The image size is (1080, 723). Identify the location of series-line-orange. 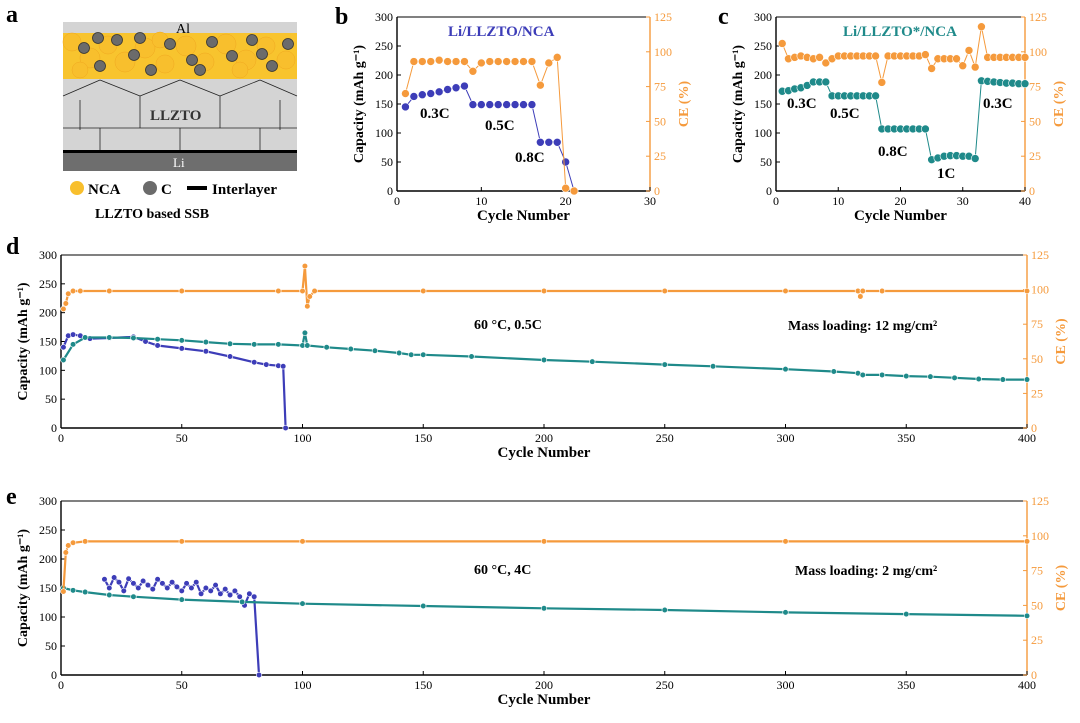
(544, 566).